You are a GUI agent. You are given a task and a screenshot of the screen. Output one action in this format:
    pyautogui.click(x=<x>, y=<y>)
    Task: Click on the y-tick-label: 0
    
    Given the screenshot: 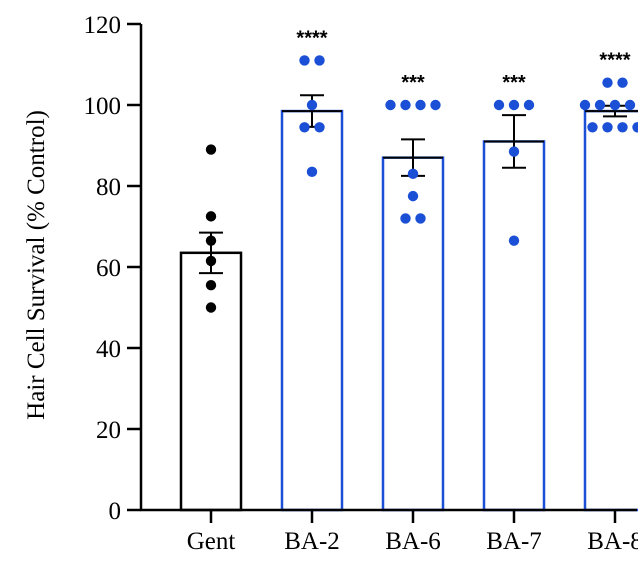 What is the action you would take?
    pyautogui.click(x=115, y=511)
    